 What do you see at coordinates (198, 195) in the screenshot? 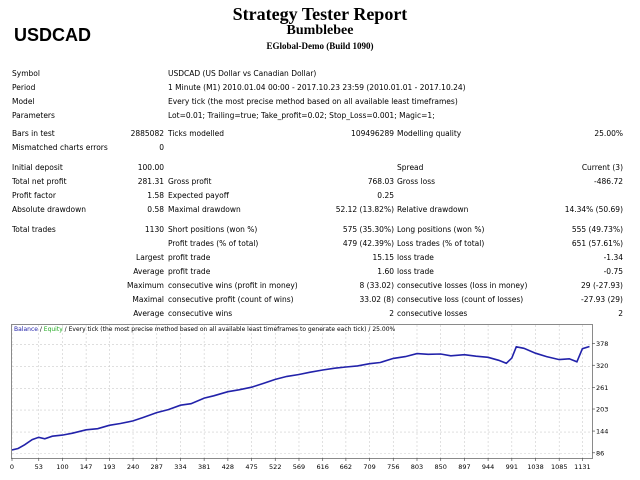
I see `expected-payoff-label: Expected payoff` at bounding box center [198, 195].